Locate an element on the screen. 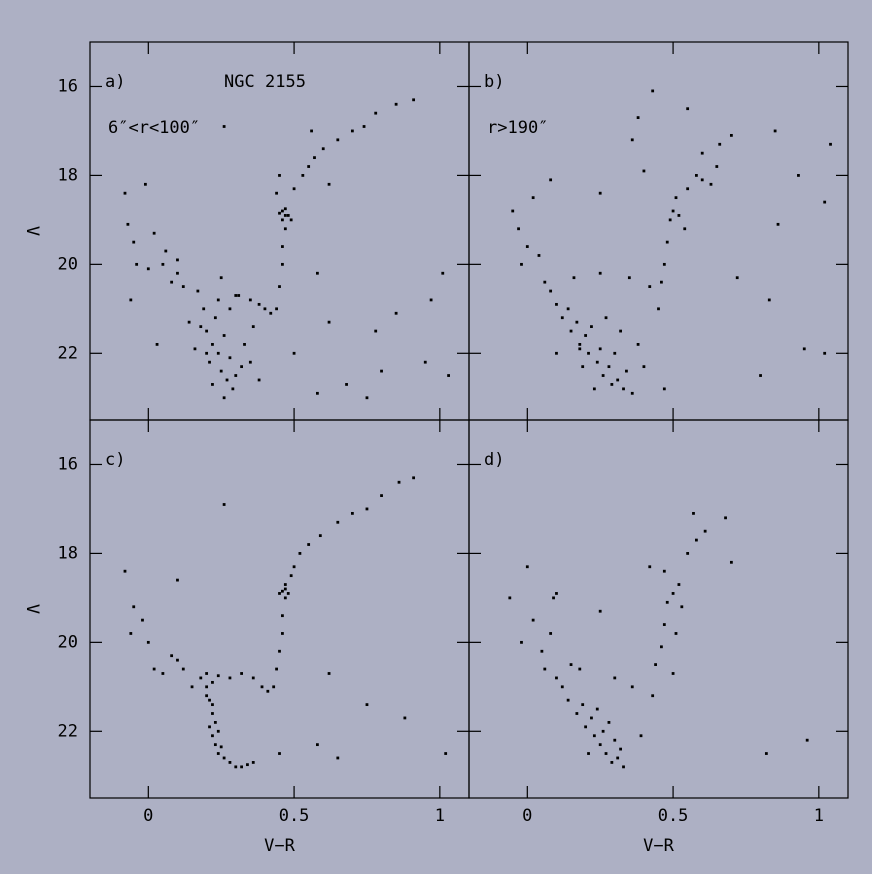  y-axis-label: V is located at coordinates (32, 231).